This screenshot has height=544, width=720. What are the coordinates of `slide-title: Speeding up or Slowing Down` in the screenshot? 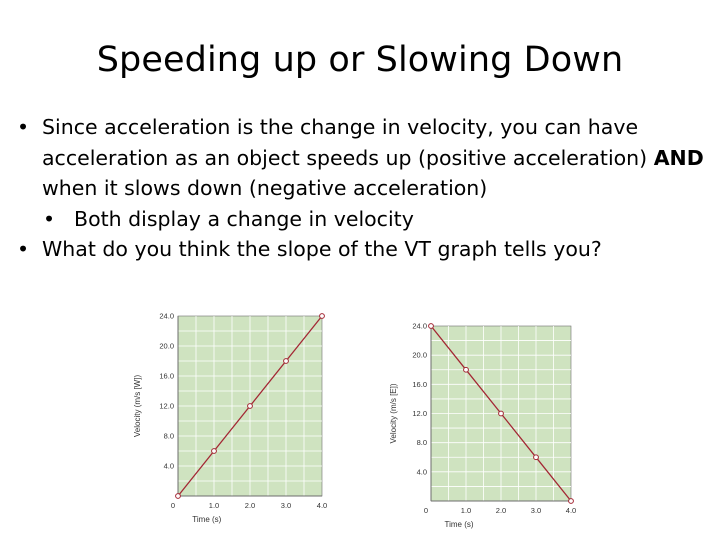 It's located at (360, 60).